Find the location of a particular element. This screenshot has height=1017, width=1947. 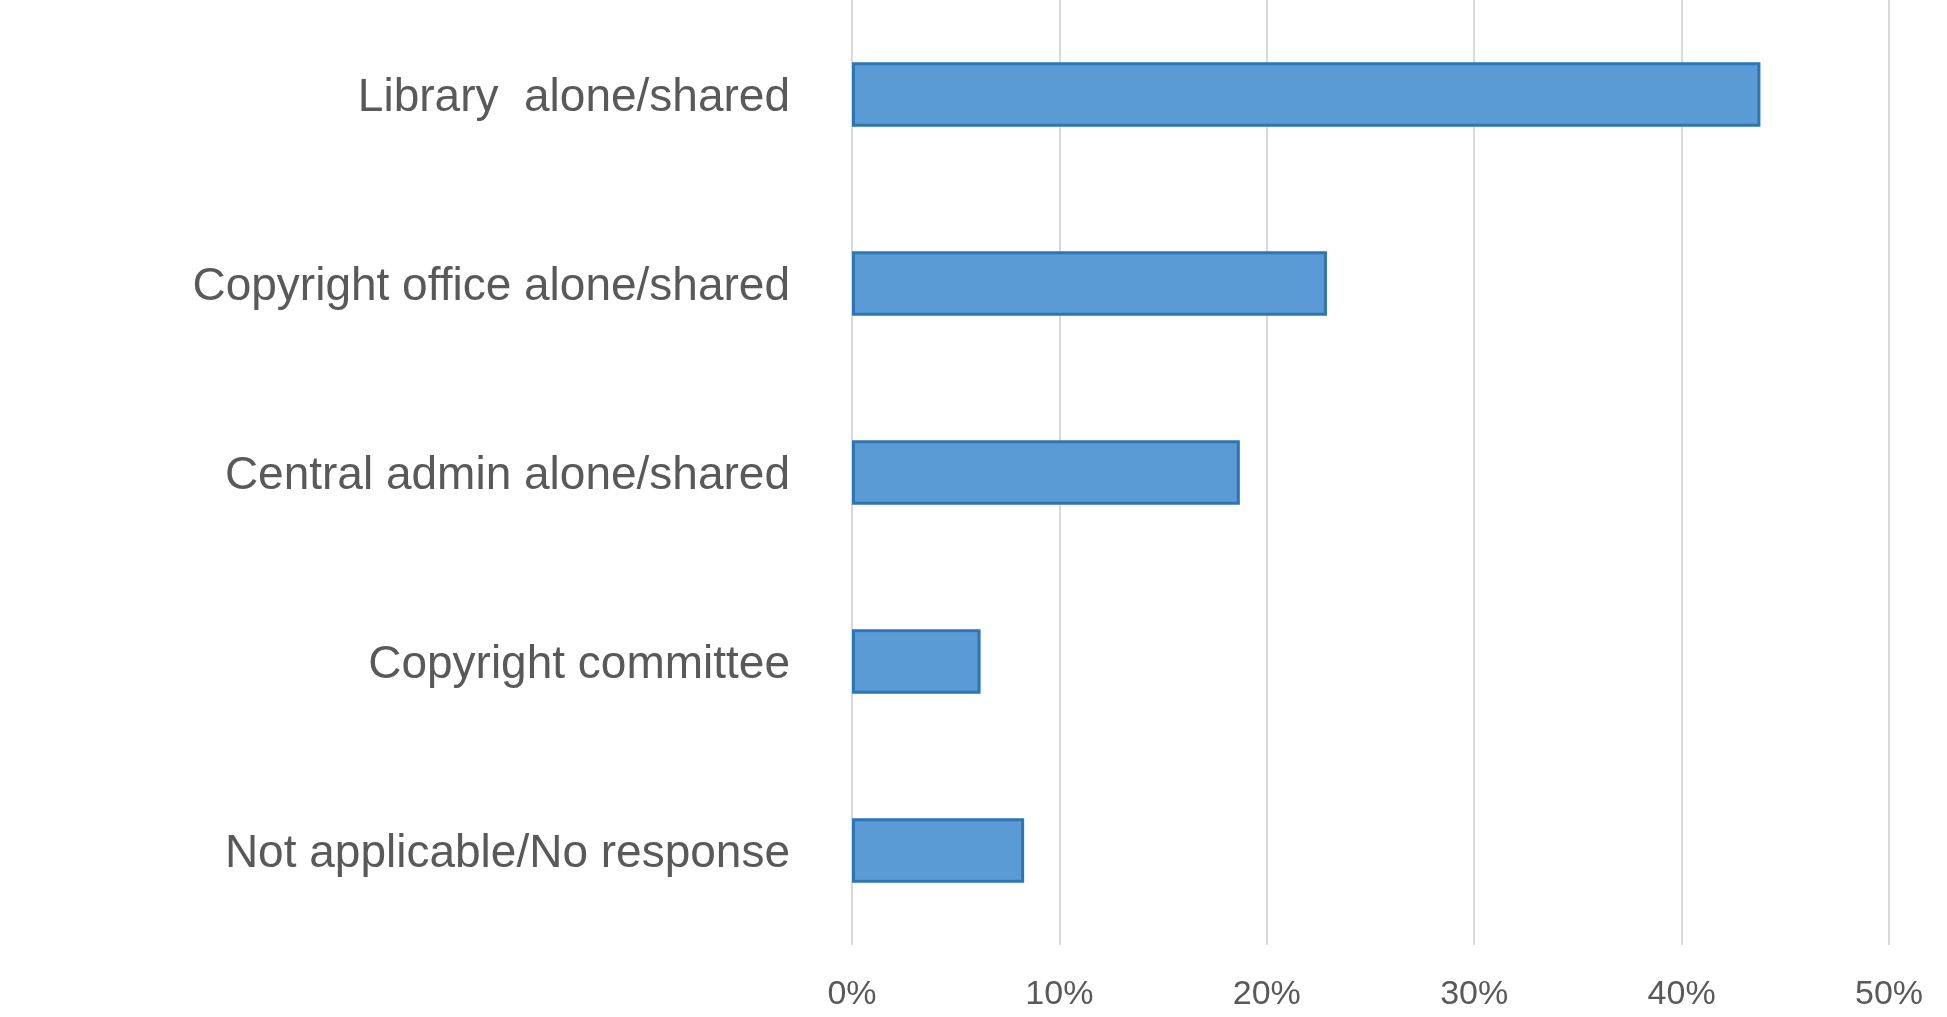

y-tick-label: Copyright office alone/shared is located at coordinates (491, 283).